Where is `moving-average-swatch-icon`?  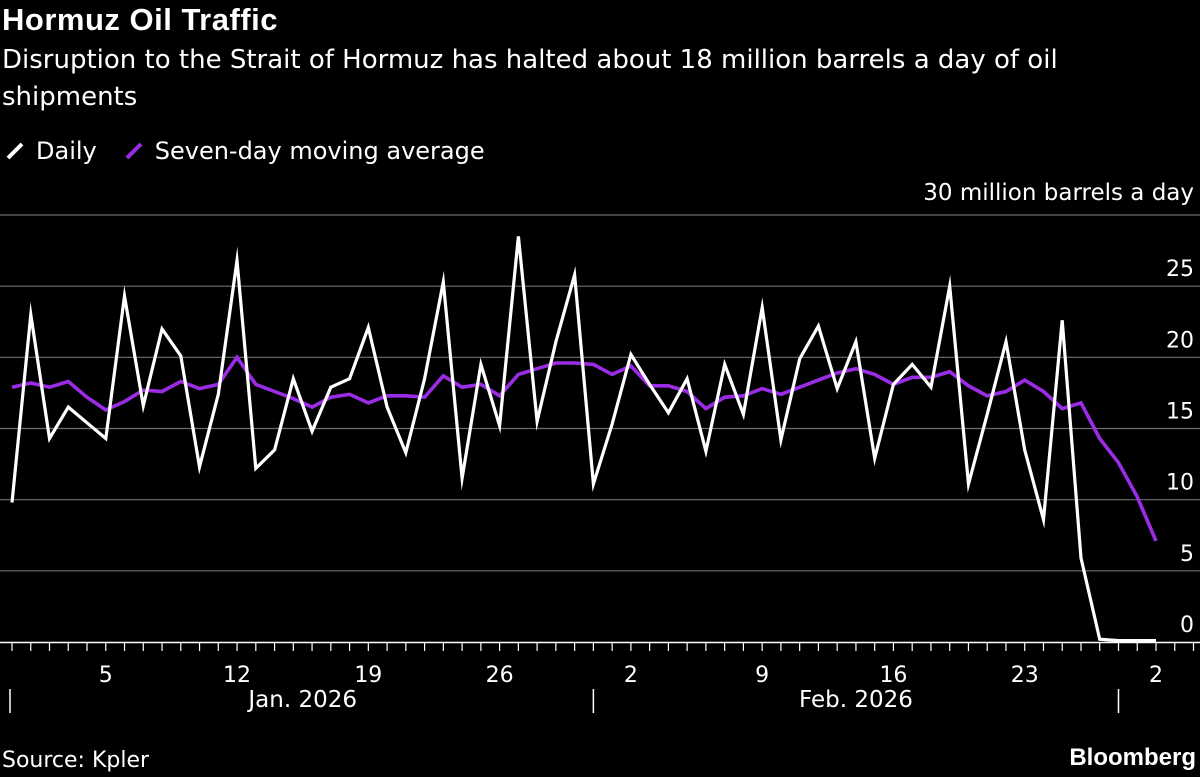
moving-average-swatch-icon is located at coordinates (134, 151).